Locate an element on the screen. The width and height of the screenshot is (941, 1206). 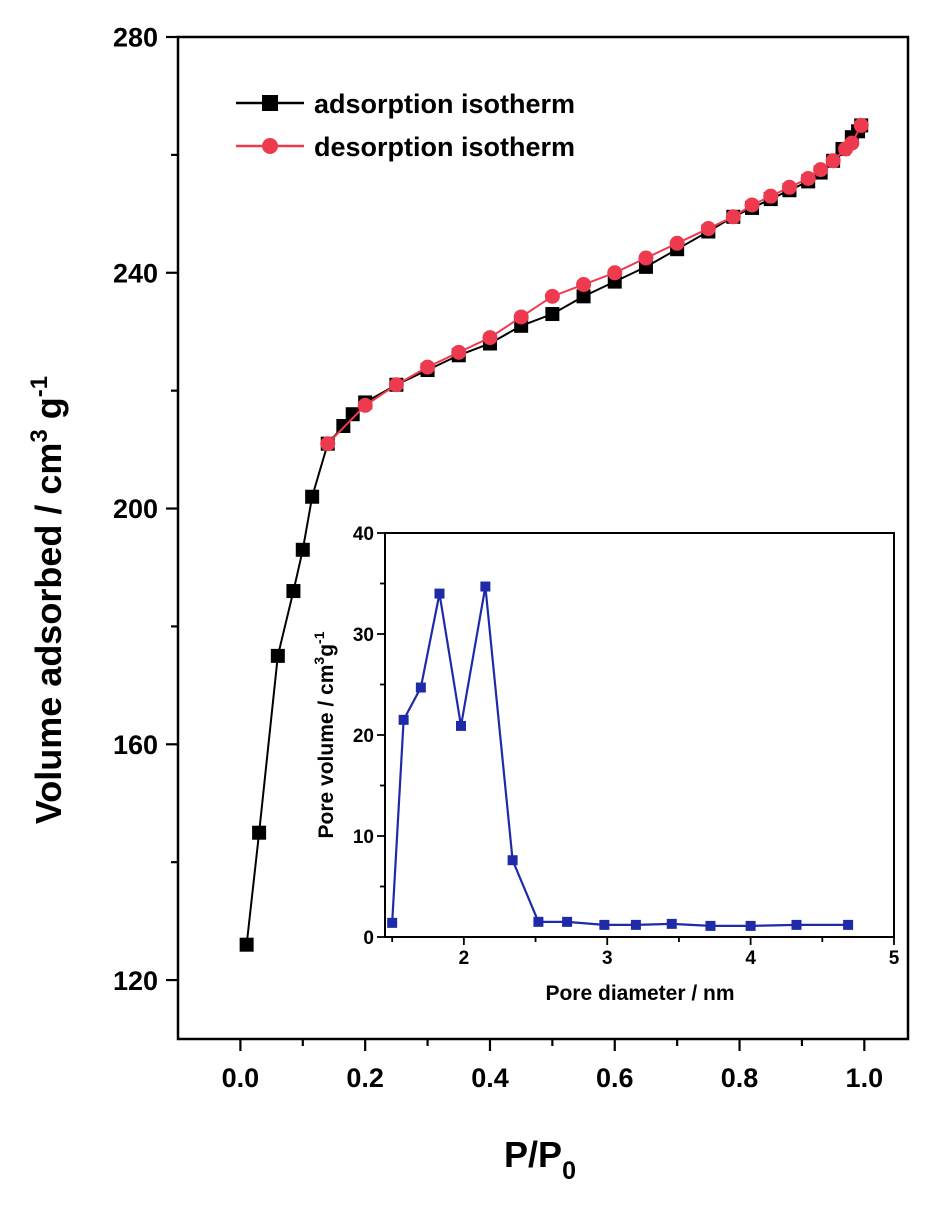
legend: adsorption isotherm desorption isotherm is located at coordinates (405, 125).